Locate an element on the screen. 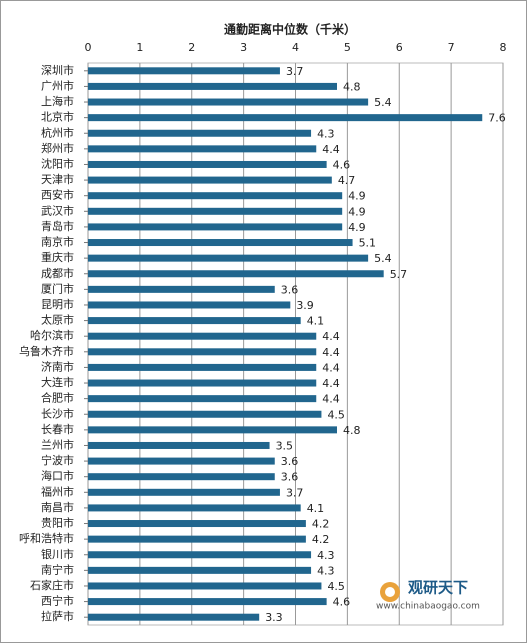  y-tick-label: 广州市 is located at coordinates (57, 85).